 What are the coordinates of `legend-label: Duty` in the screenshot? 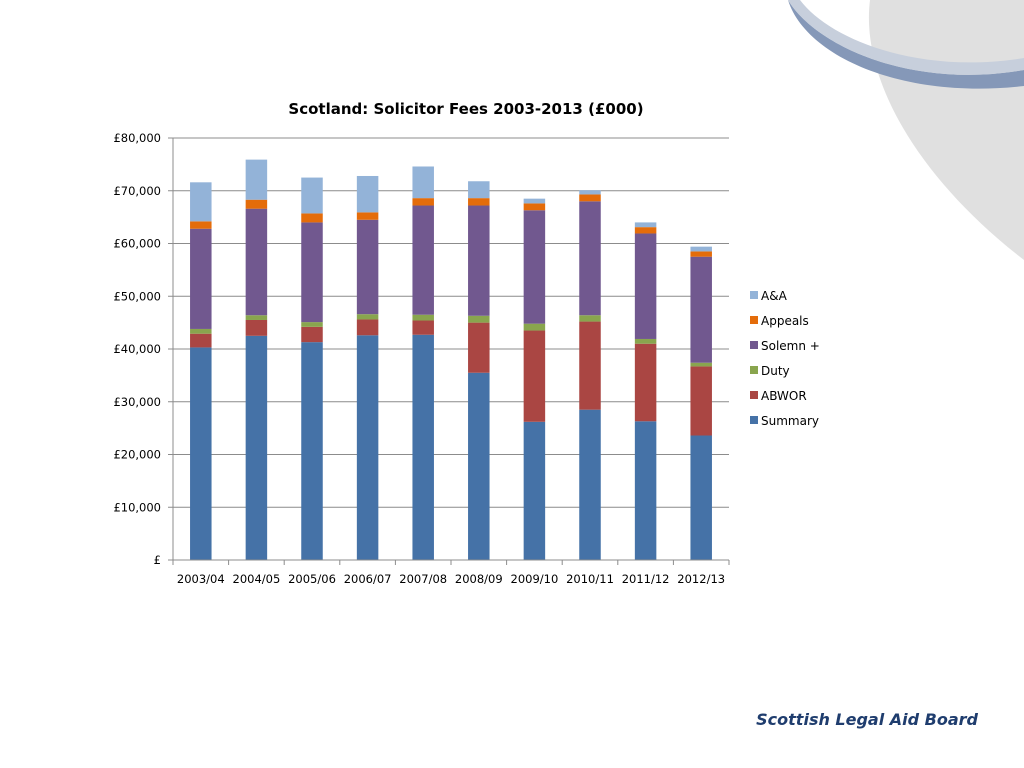 It's located at (775, 371).